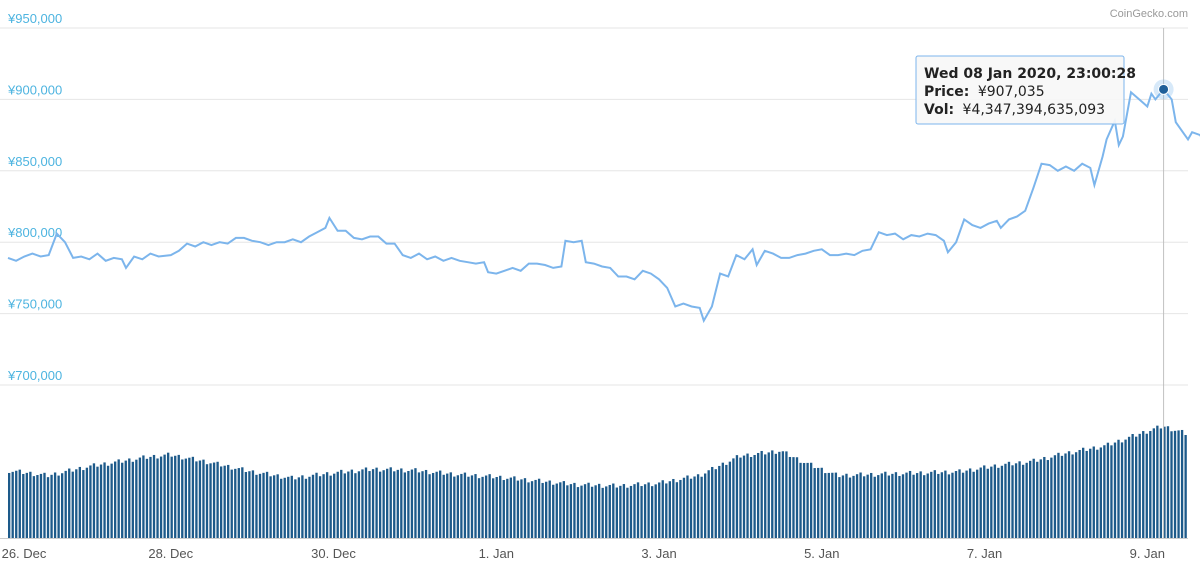 This screenshot has width=1200, height=574. I want to click on credit-label: CoinGecko.com, so click(1149, 14).